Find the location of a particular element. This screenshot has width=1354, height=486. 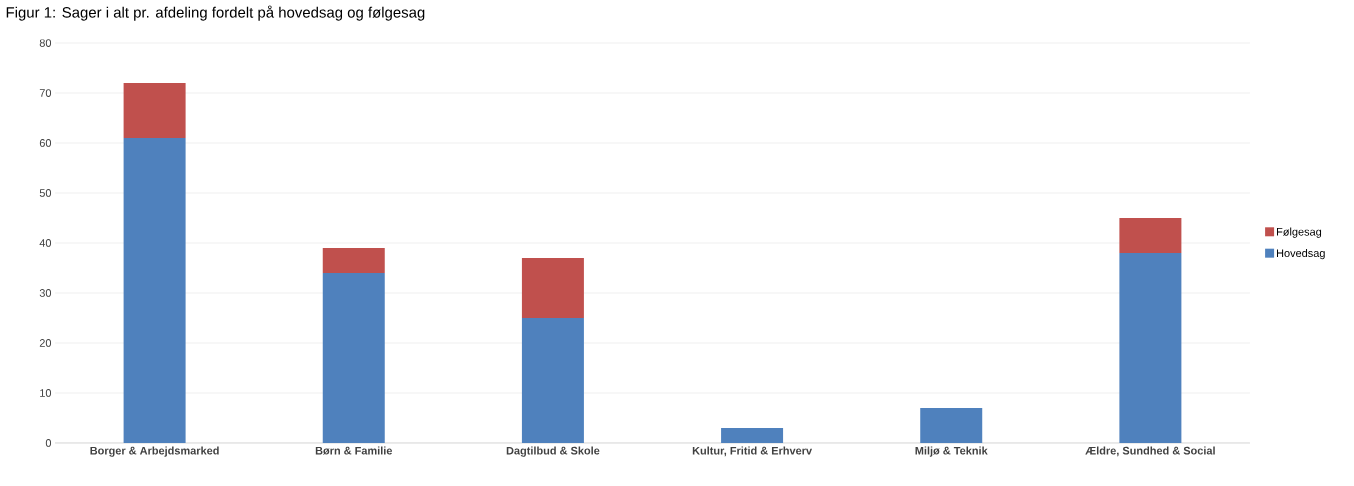

y-tick-label: 60 is located at coordinates (45, 143).